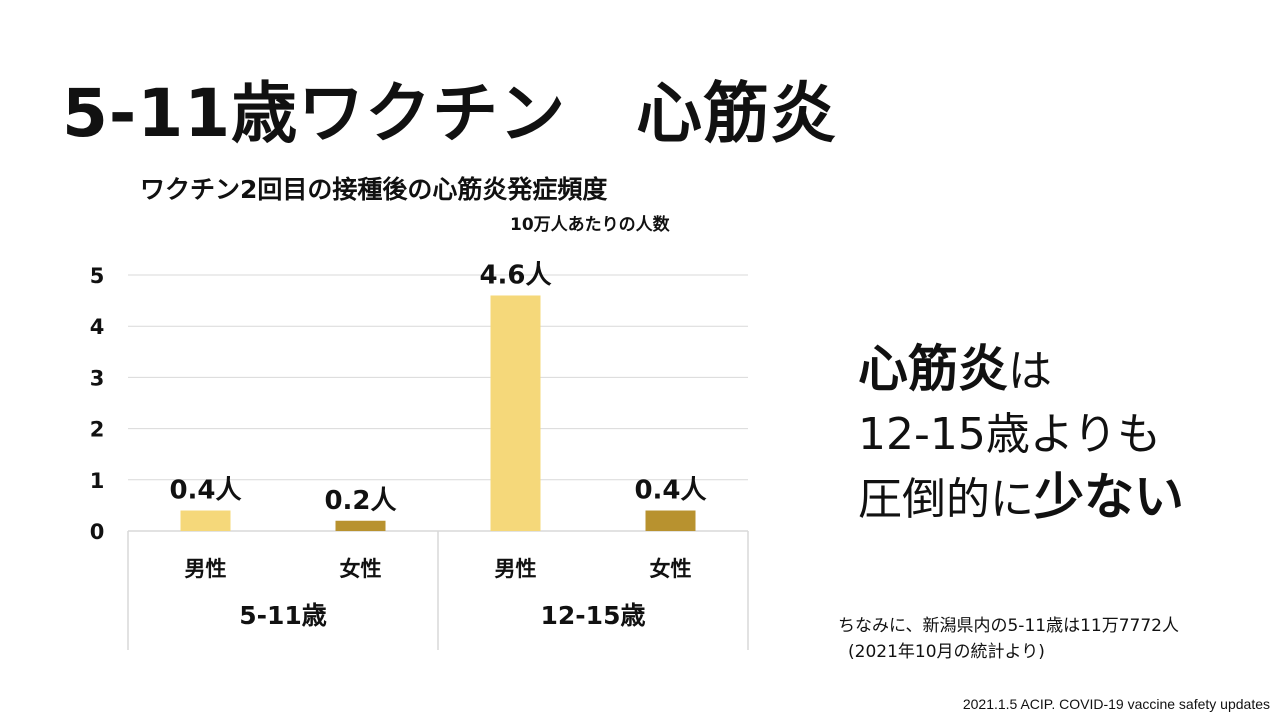 Image resolution: width=1280 pixels, height=722 pixels. What do you see at coordinates (97, 276) in the screenshot?
I see `y-tick-label: 5` at bounding box center [97, 276].